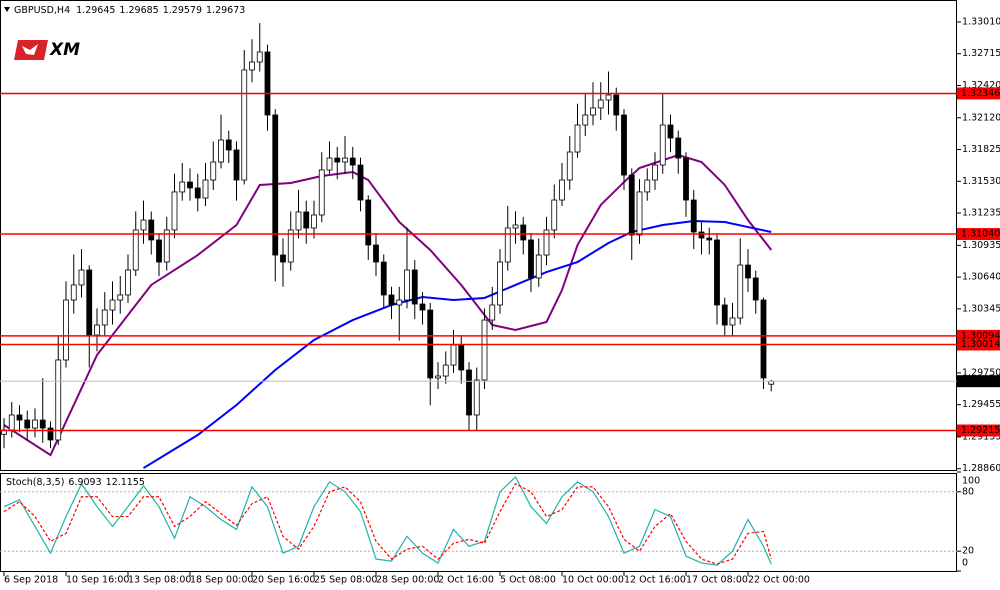 This screenshot has height=590, width=1000. What do you see at coordinates (981, 117) in the screenshot?
I see `y-tick-label: 1.32120` at bounding box center [981, 117].